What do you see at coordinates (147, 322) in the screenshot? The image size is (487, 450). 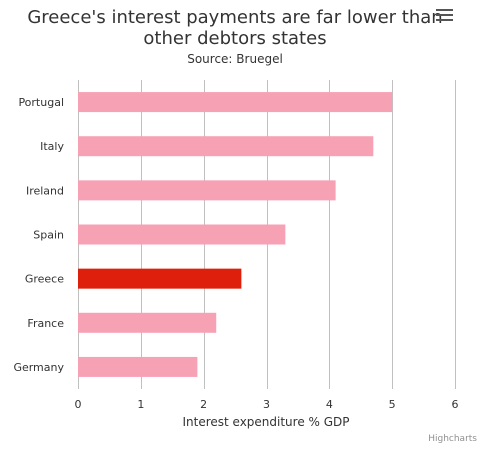 I see `bar-france` at bounding box center [147, 322].